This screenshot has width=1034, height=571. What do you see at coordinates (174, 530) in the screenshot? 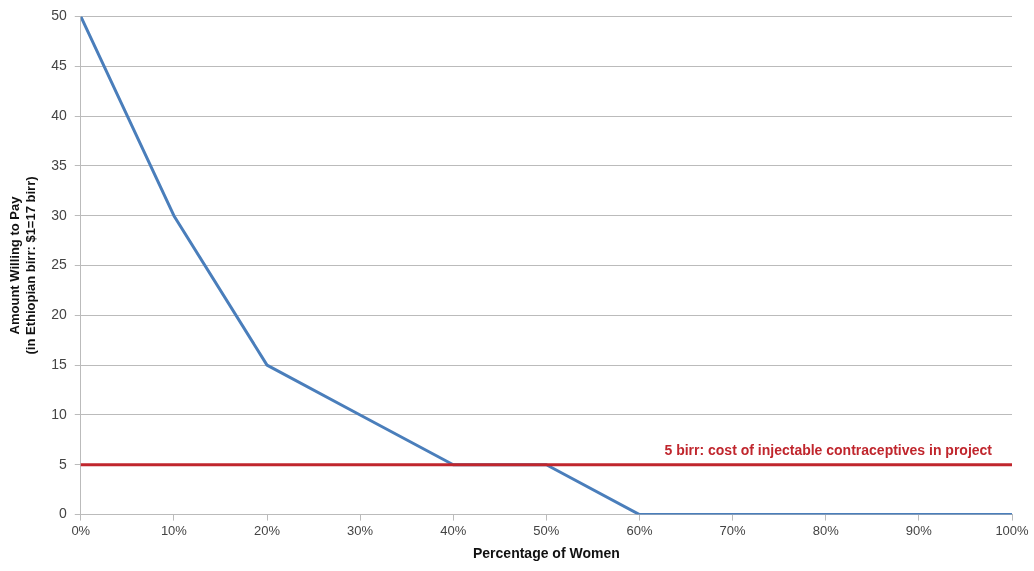
I see `x-tick-label: 10%` at bounding box center [174, 530].